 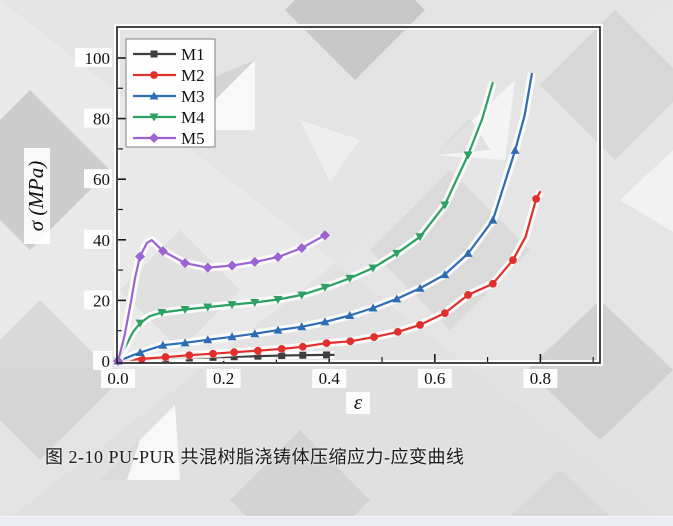 I want to click on y-tick-label: 100, so click(x=98, y=58).